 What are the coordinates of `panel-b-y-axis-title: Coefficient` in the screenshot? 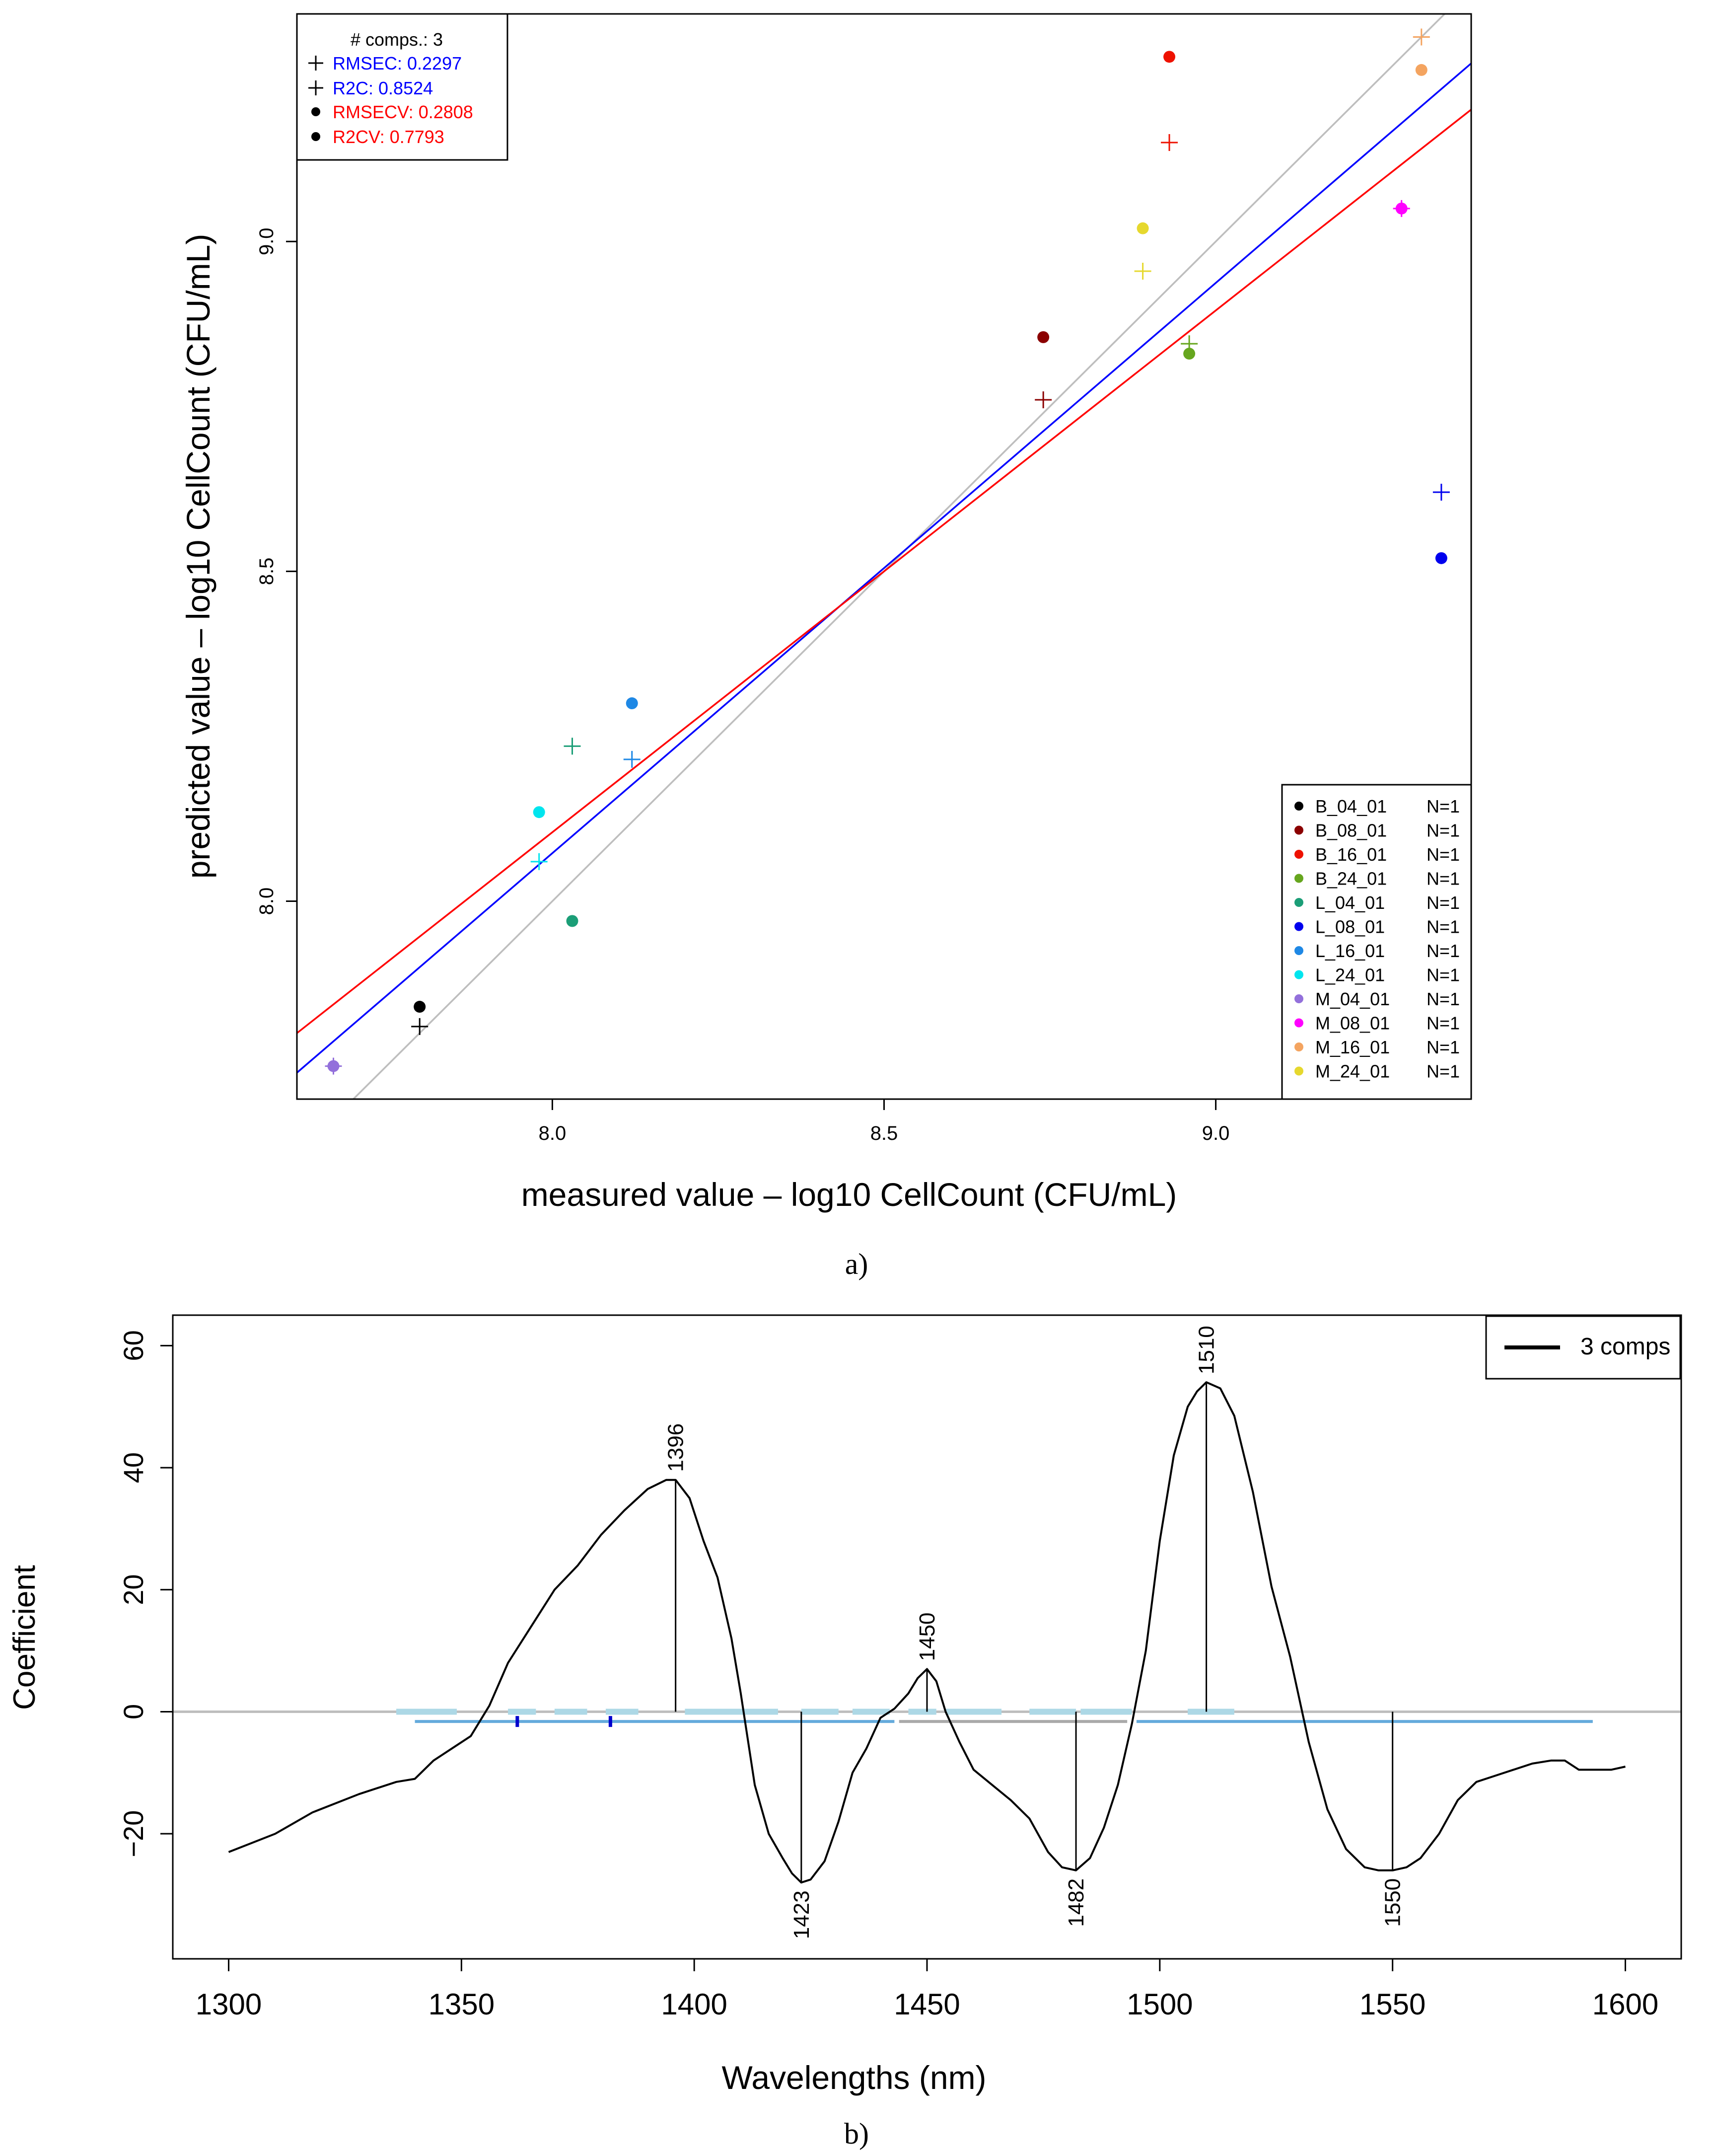 It's located at (24, 1637).